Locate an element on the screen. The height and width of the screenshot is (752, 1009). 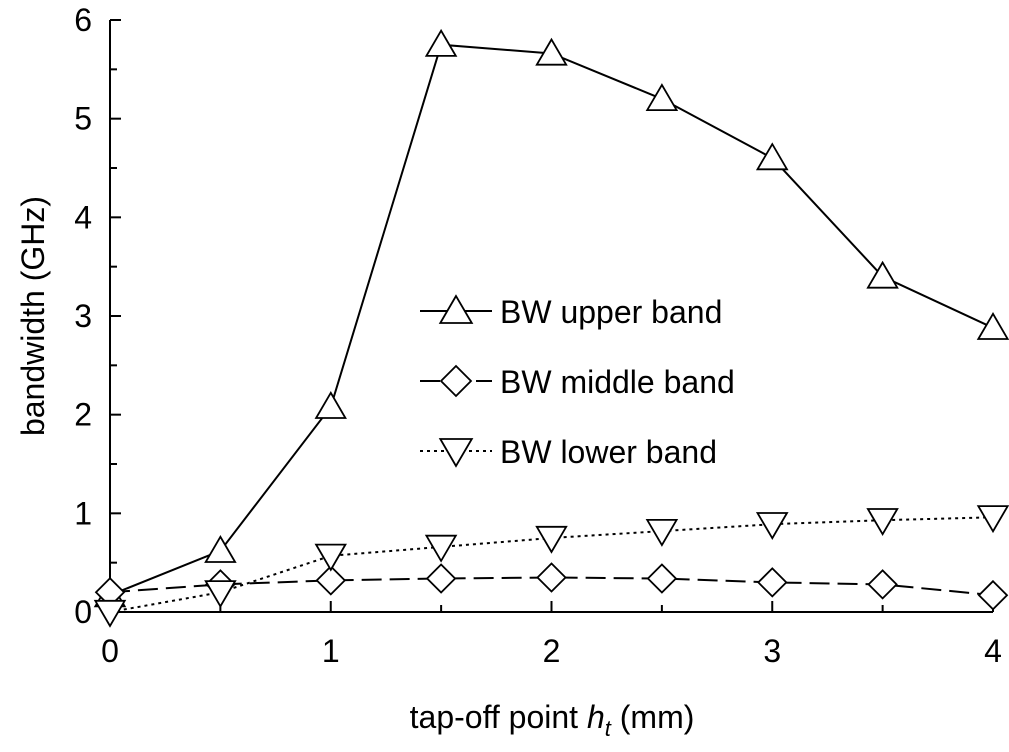
legend-item: BW upper band is located at coordinates (571, 312).